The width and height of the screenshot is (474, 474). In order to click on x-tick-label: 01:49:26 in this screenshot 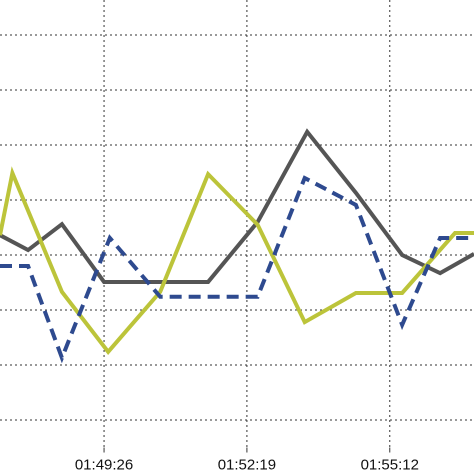, I will do `click(104, 464)`.